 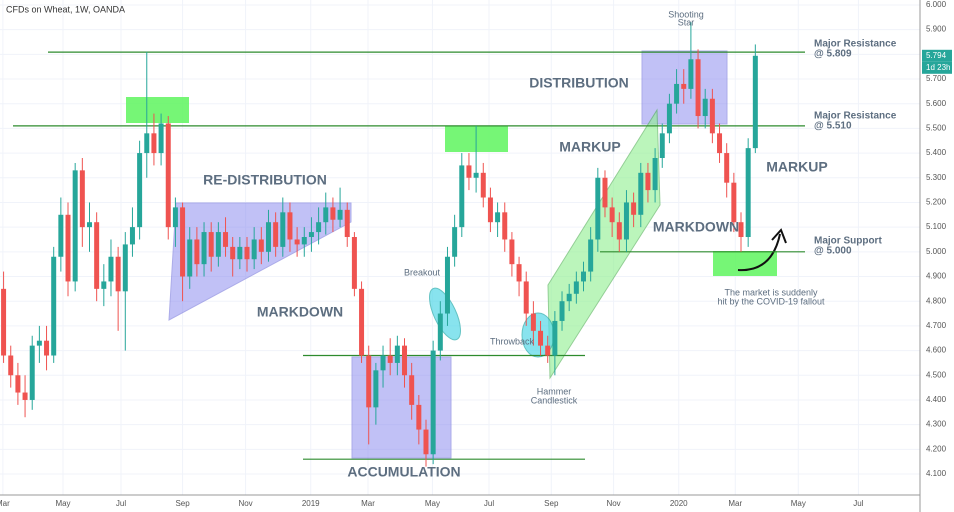 What do you see at coordinates (936, 78) in the screenshot?
I see `y-tick-label: 5.700` at bounding box center [936, 78].